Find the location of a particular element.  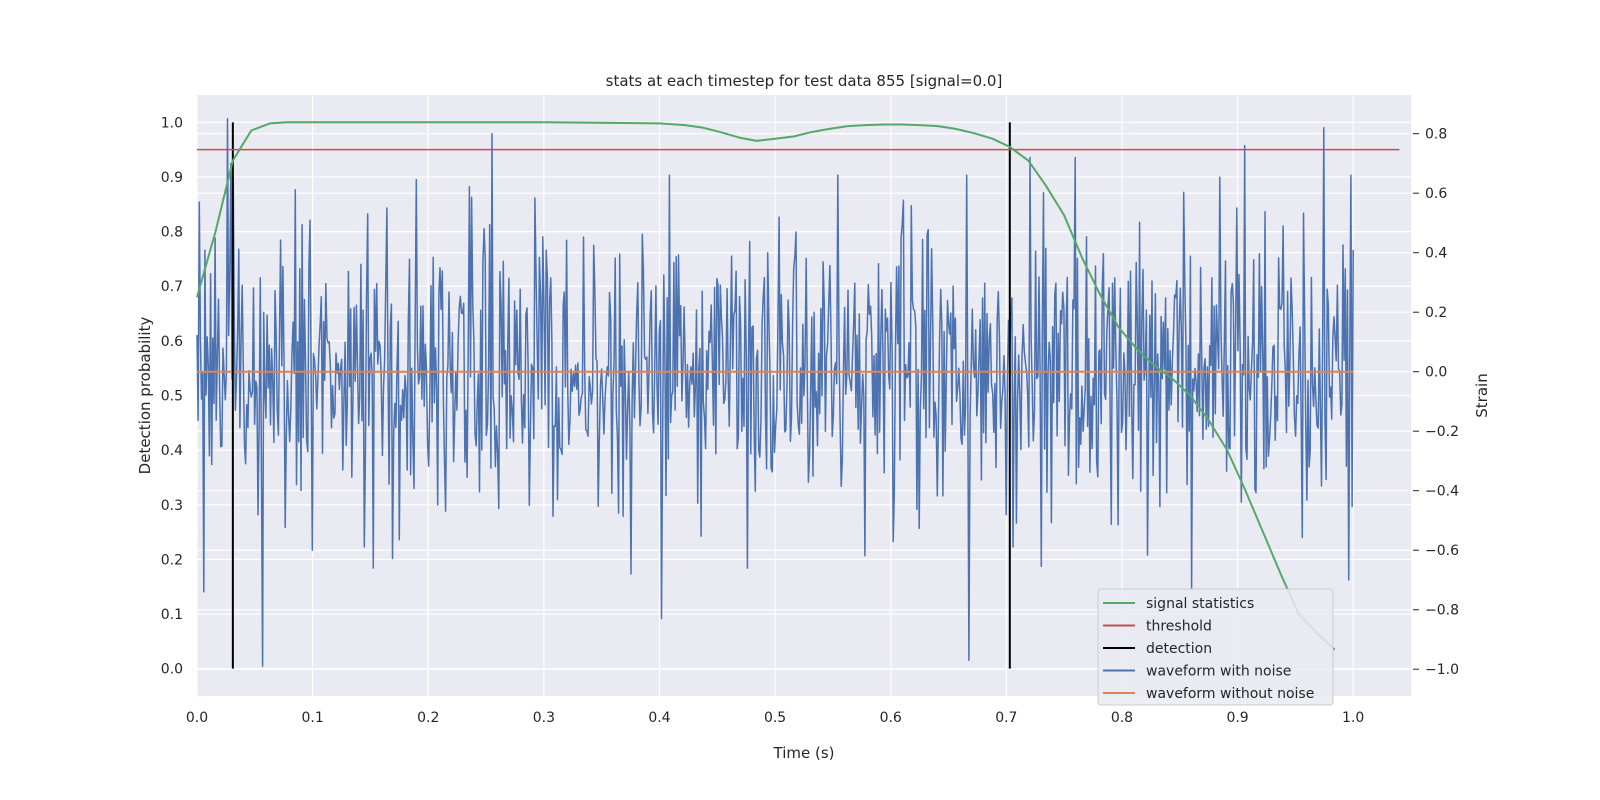

x-tick-label: 0.5 is located at coordinates (775, 718).